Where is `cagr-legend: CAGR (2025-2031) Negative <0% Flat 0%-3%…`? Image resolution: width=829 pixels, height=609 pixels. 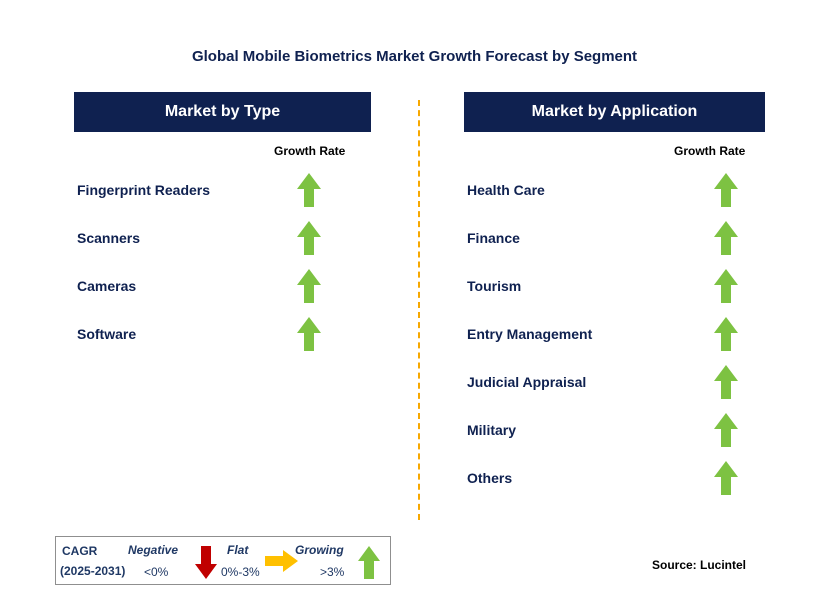
cagr-legend: CAGR (2025-2031) Negative <0% Flat 0%-3%… is located at coordinates (223, 560).